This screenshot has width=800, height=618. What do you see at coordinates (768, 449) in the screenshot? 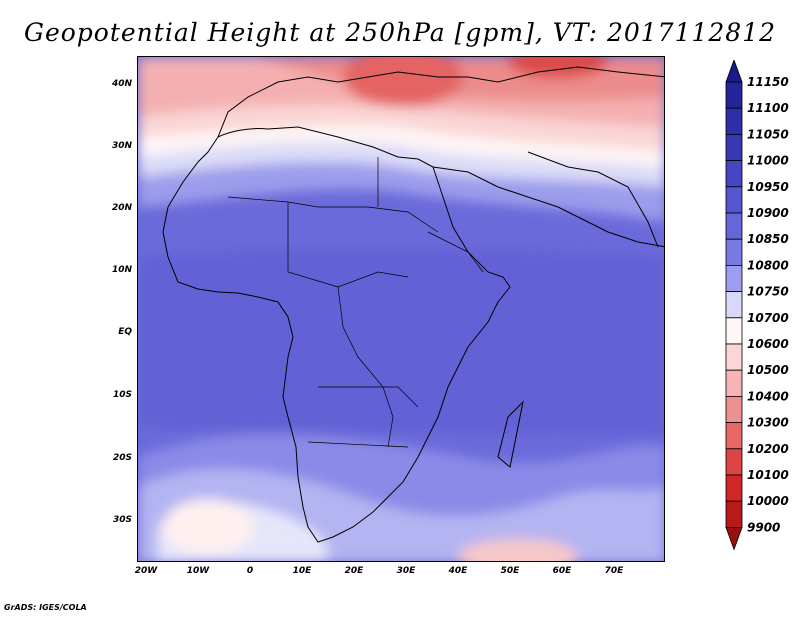
I see `colorbar-label: 10200` at bounding box center [768, 449].